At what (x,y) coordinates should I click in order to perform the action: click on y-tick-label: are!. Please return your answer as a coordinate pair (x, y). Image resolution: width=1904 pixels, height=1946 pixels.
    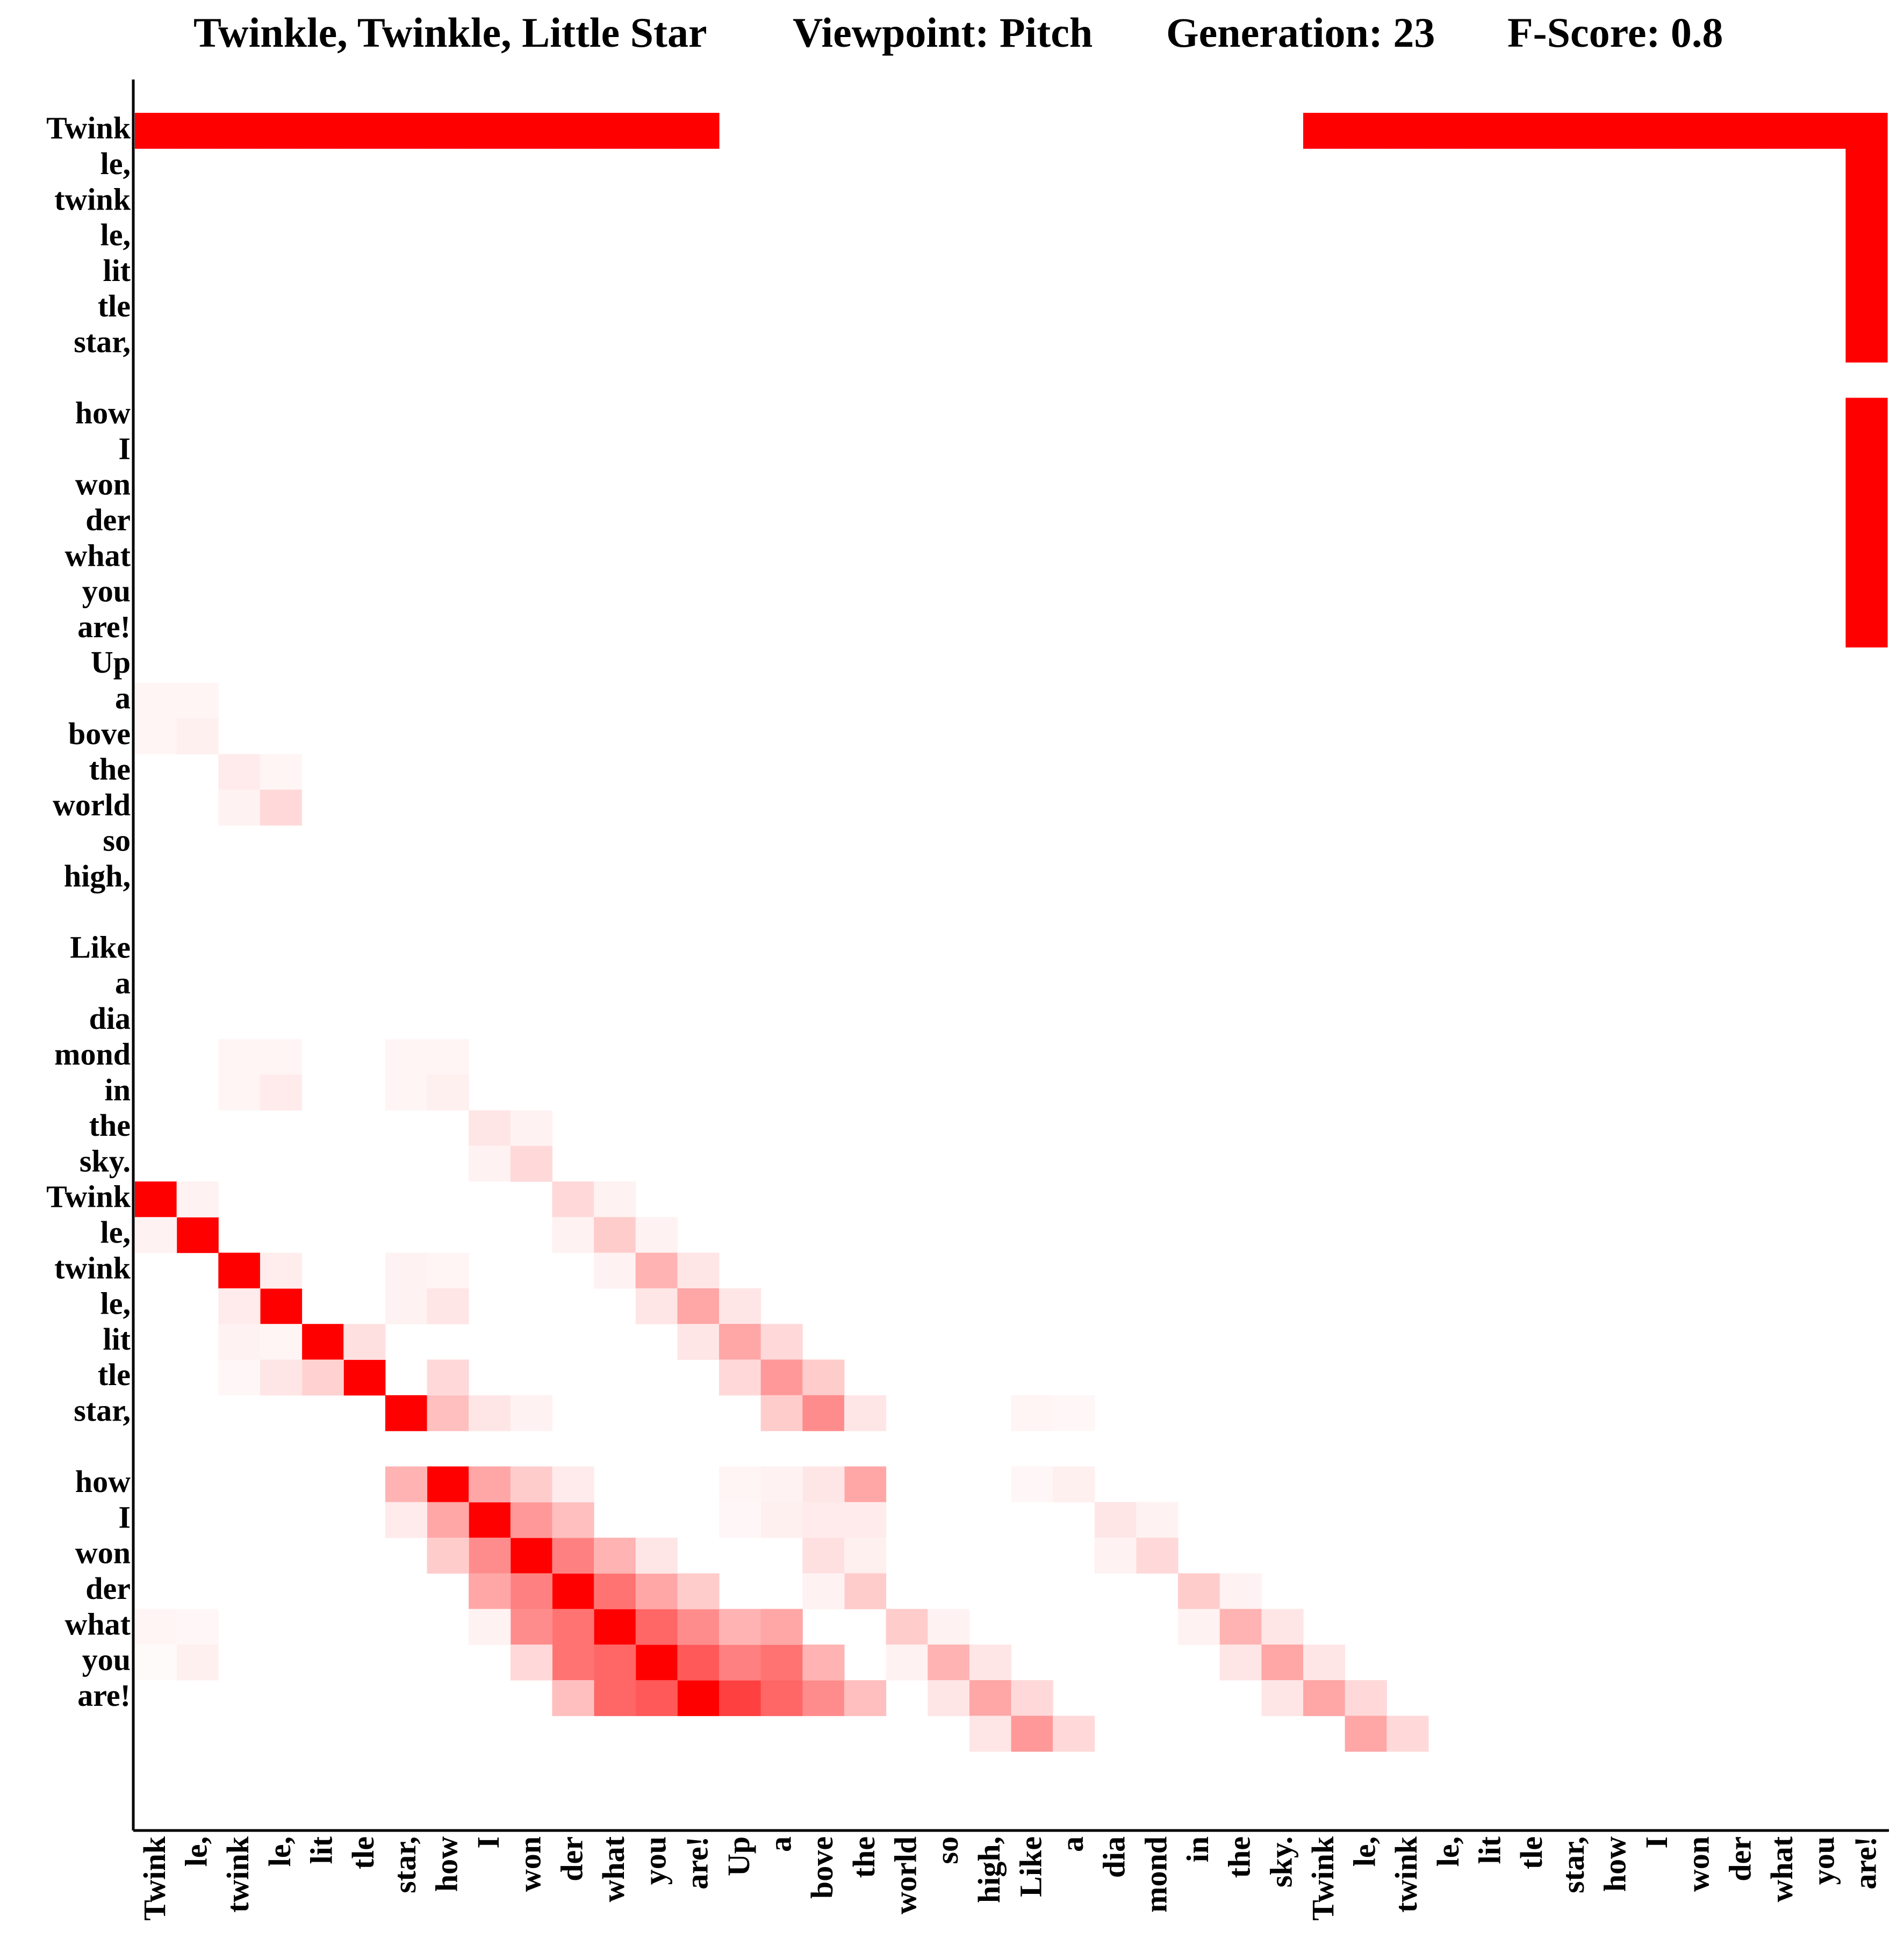
    Looking at the image, I should click on (104, 1695).